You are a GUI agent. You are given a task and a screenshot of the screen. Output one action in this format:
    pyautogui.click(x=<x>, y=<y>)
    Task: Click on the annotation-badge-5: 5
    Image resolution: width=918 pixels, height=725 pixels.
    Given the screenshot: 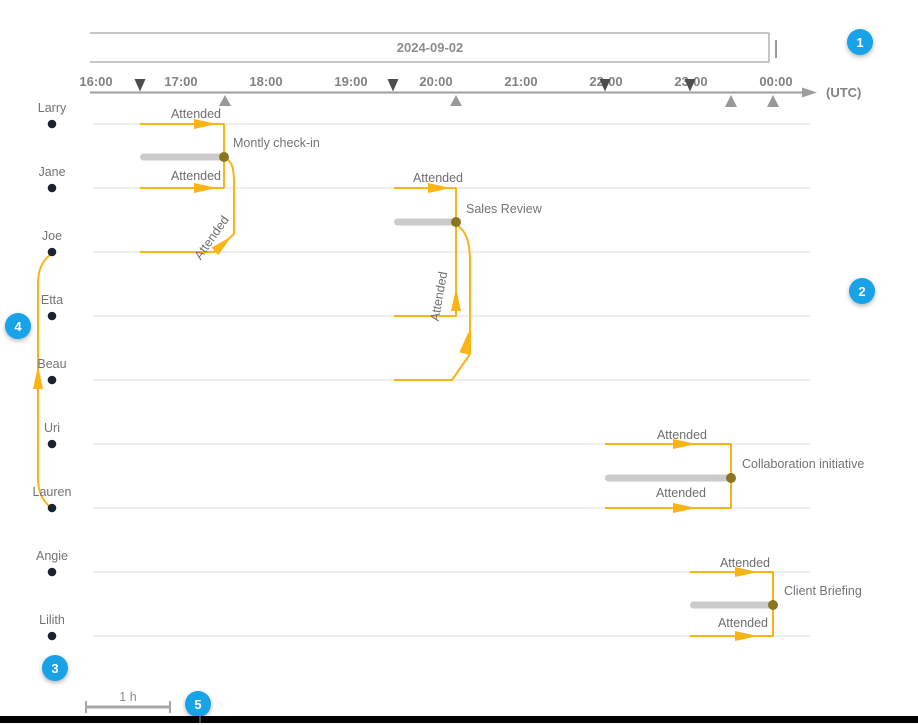 What is the action you would take?
    pyautogui.click(x=198, y=704)
    